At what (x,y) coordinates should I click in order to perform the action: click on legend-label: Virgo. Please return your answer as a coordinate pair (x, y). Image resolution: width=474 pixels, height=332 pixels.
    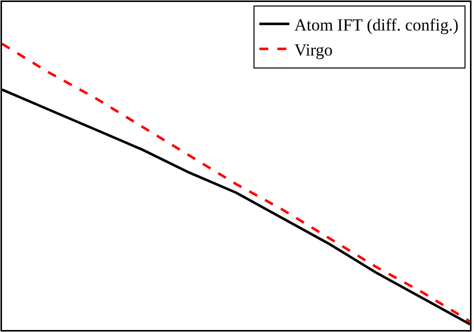
    Looking at the image, I should click on (313, 50).